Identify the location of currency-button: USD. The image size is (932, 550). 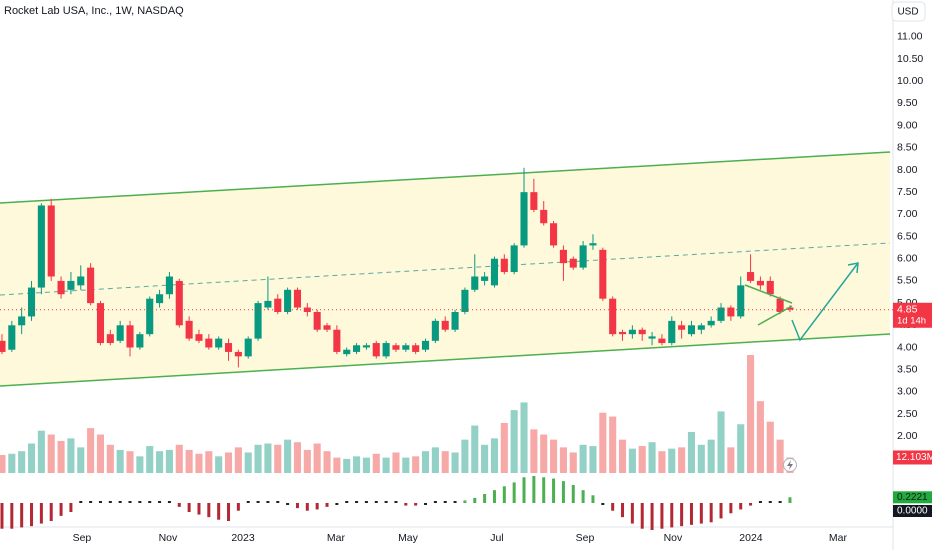
(908, 11).